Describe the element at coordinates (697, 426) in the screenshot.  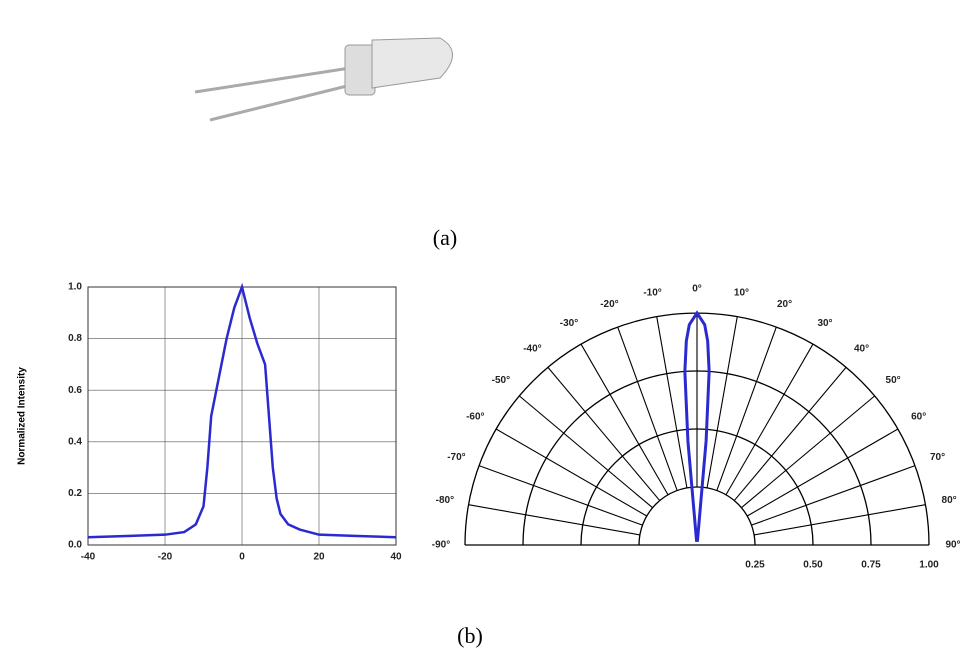
I see `radiation-lobe` at that location.